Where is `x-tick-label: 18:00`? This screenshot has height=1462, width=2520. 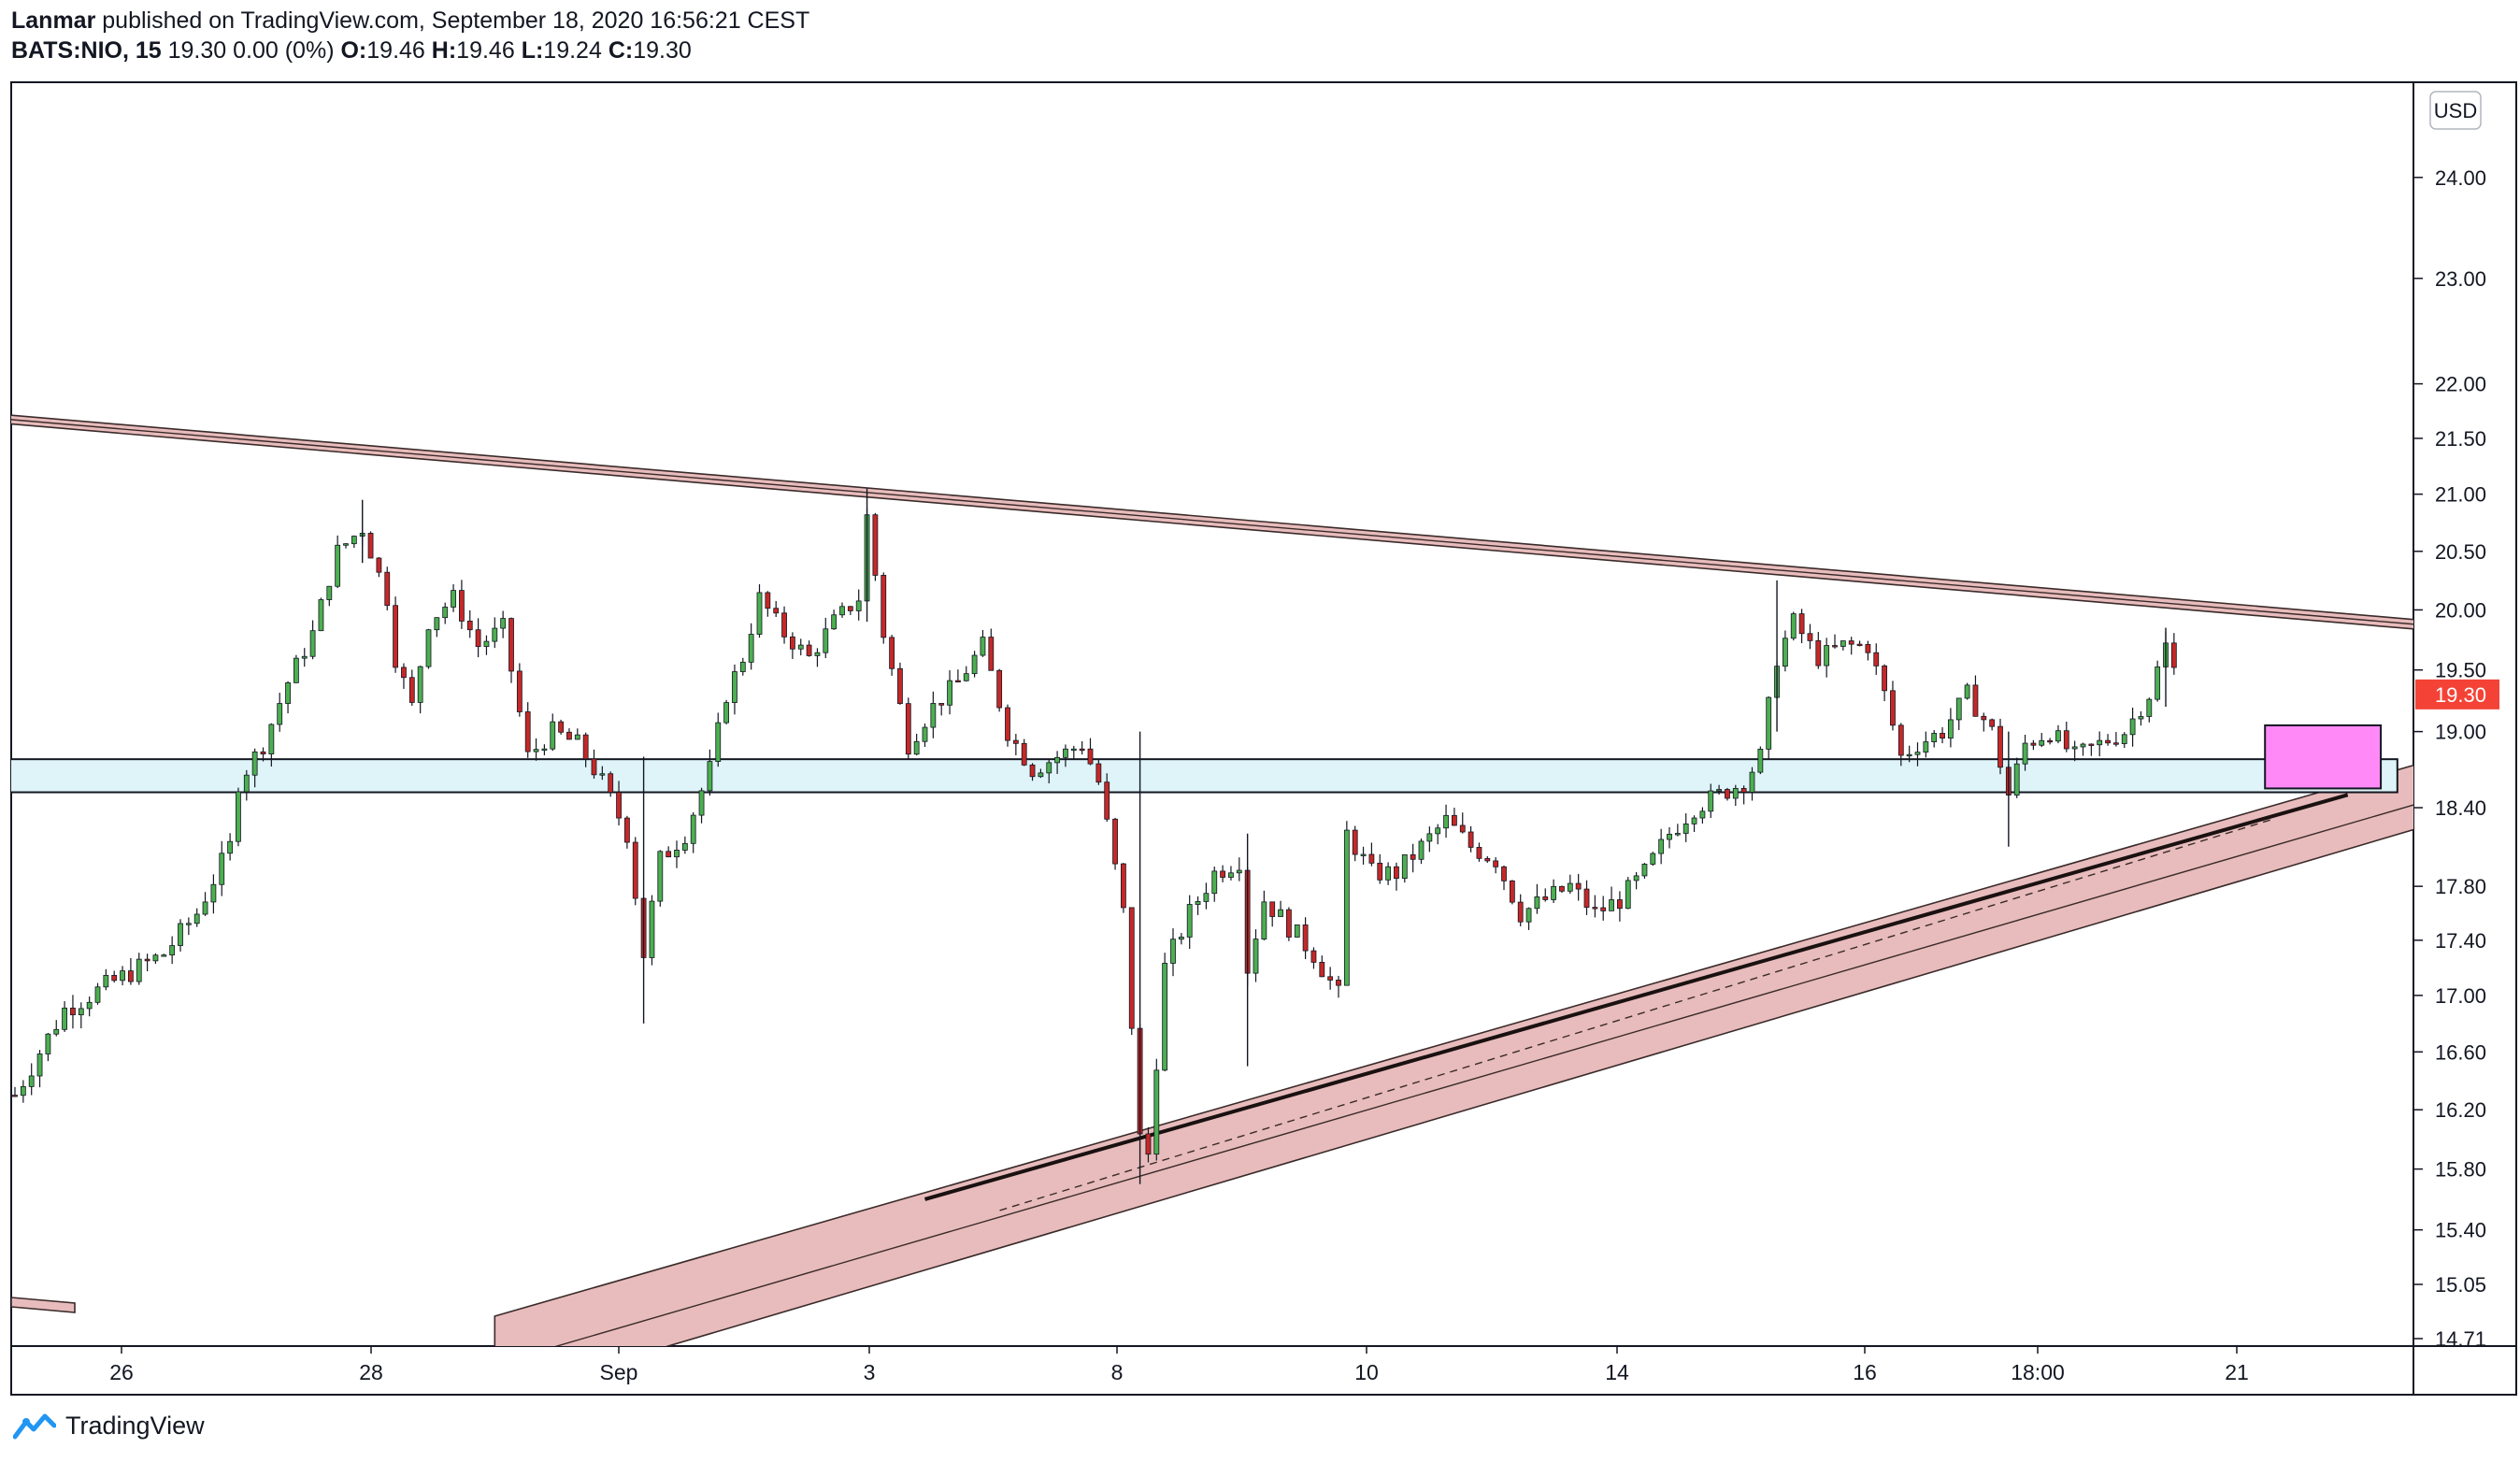
x-tick-label: 18:00 is located at coordinates (2038, 1372).